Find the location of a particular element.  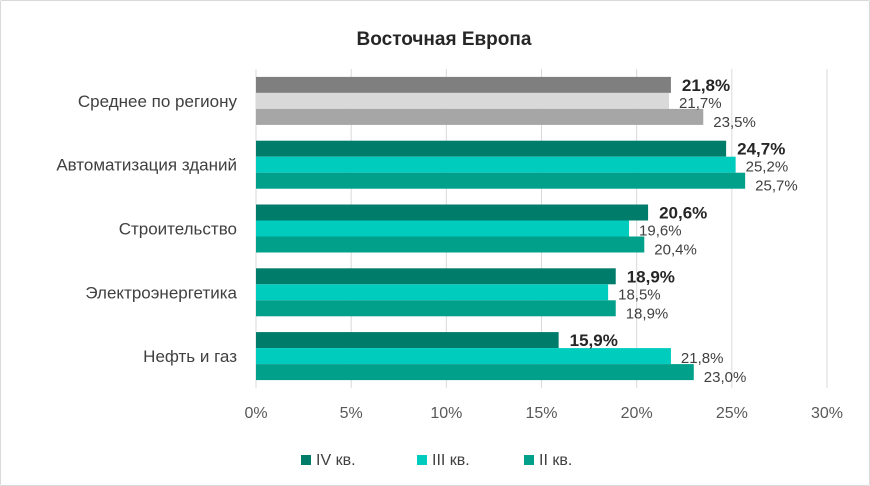

legend: IV кв. III кв. II кв. is located at coordinates (436, 460).